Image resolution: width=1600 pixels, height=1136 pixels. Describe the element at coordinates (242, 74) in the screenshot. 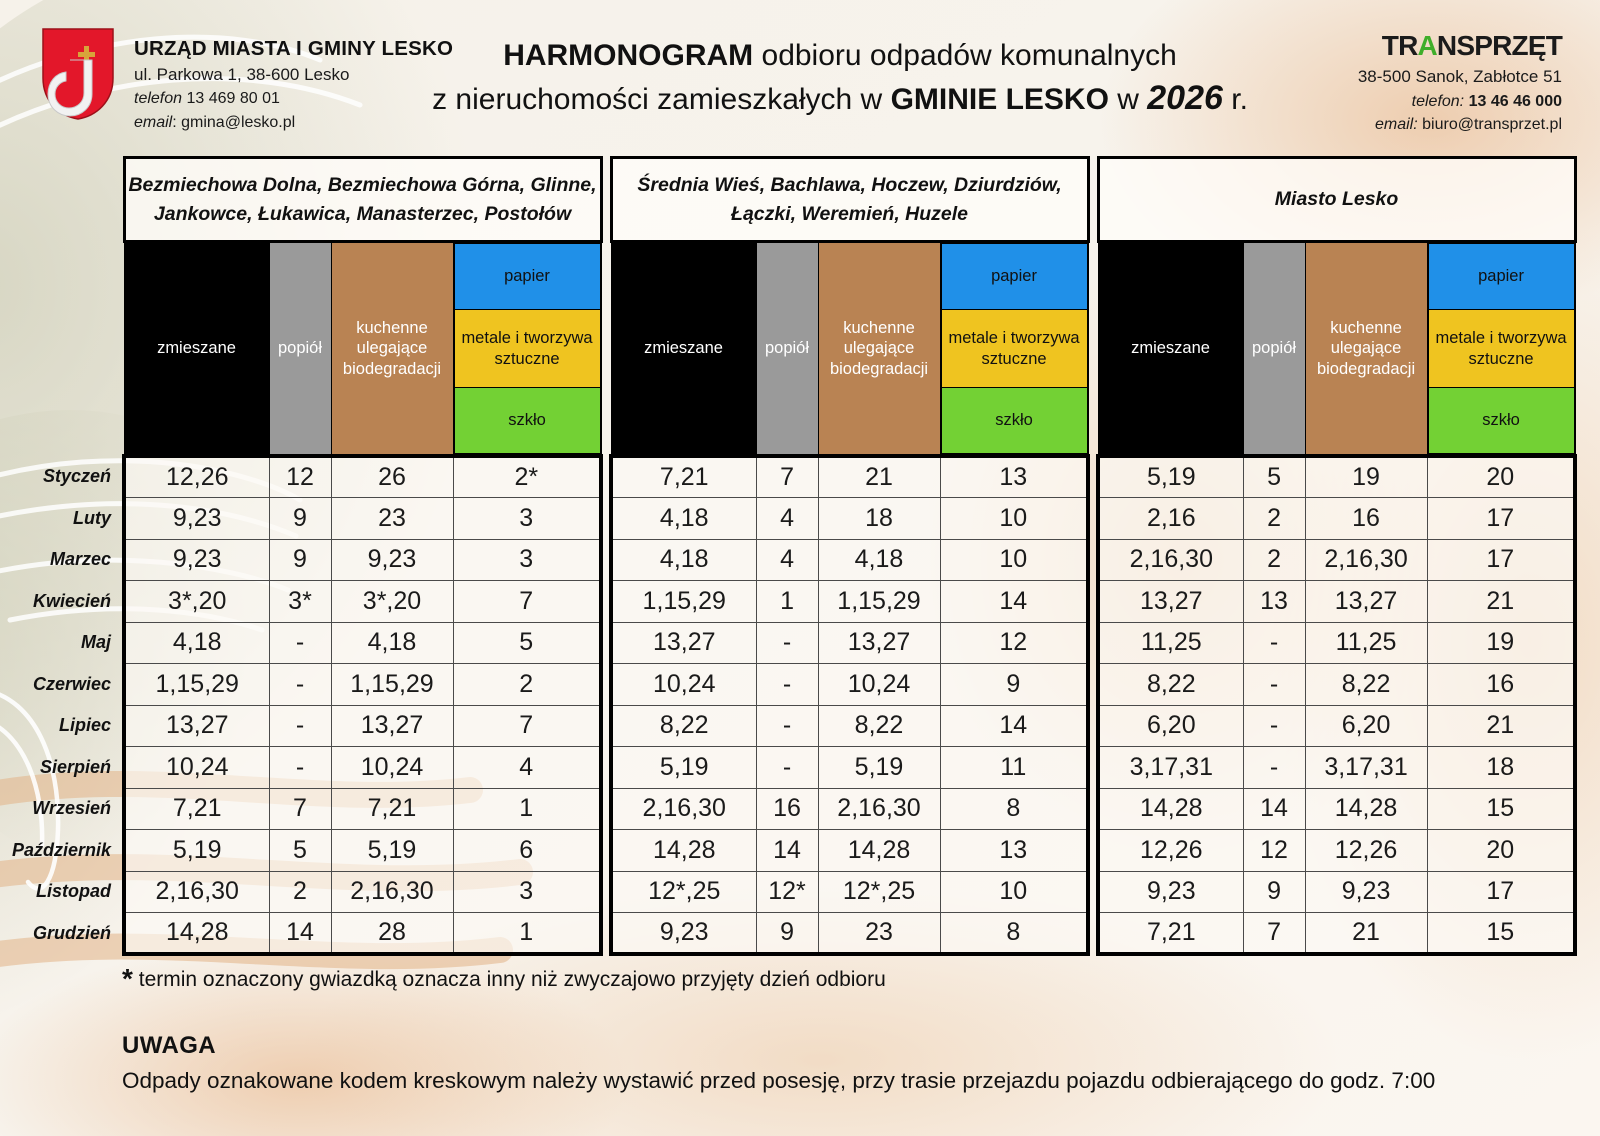

I see `municipality-address: ul. Parkowa 1, 38-600 Lesko` at that location.